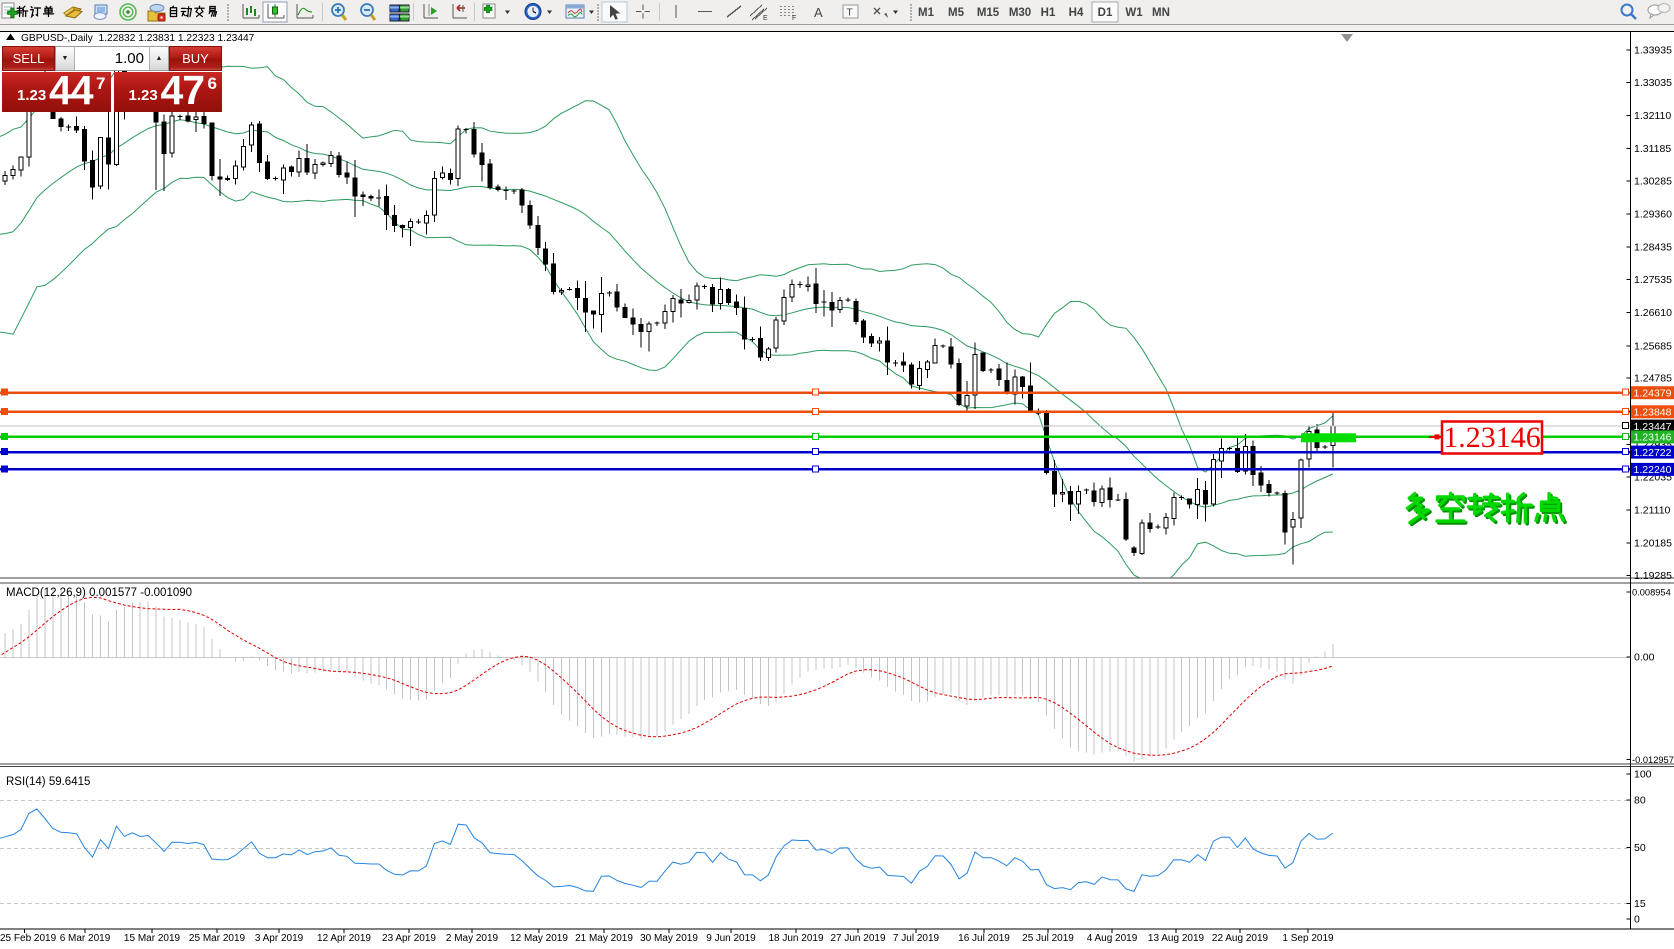 The image size is (1674, 949). What do you see at coordinates (1652, 116) in the screenshot?
I see `svg-text: 1.32110` at bounding box center [1652, 116].